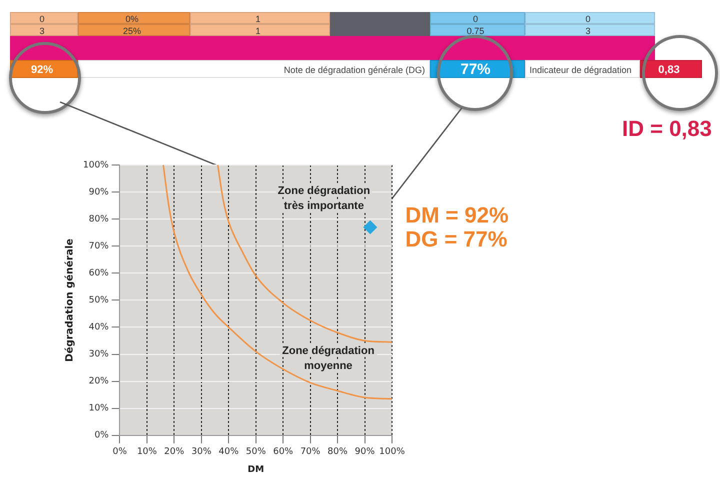  Describe the element at coordinates (96, 165) in the screenshot. I see `y-tick-label: 100%` at that location.